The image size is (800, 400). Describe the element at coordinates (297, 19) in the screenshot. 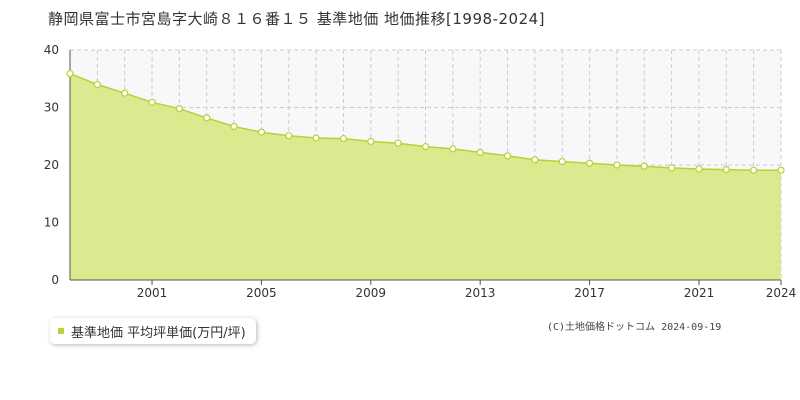

I see `chart-title: 静岡県富士市宮島字大崎８１６番１５ 基準地価 地価推移[1998-2024]` at that location.